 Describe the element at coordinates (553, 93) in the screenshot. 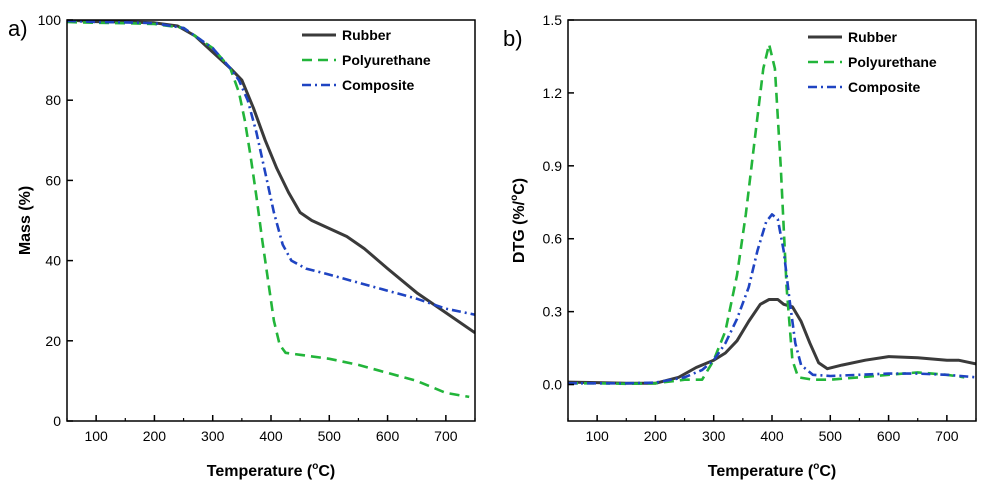

I see `panel-b-y-tick-label-4: 1.2` at that location.